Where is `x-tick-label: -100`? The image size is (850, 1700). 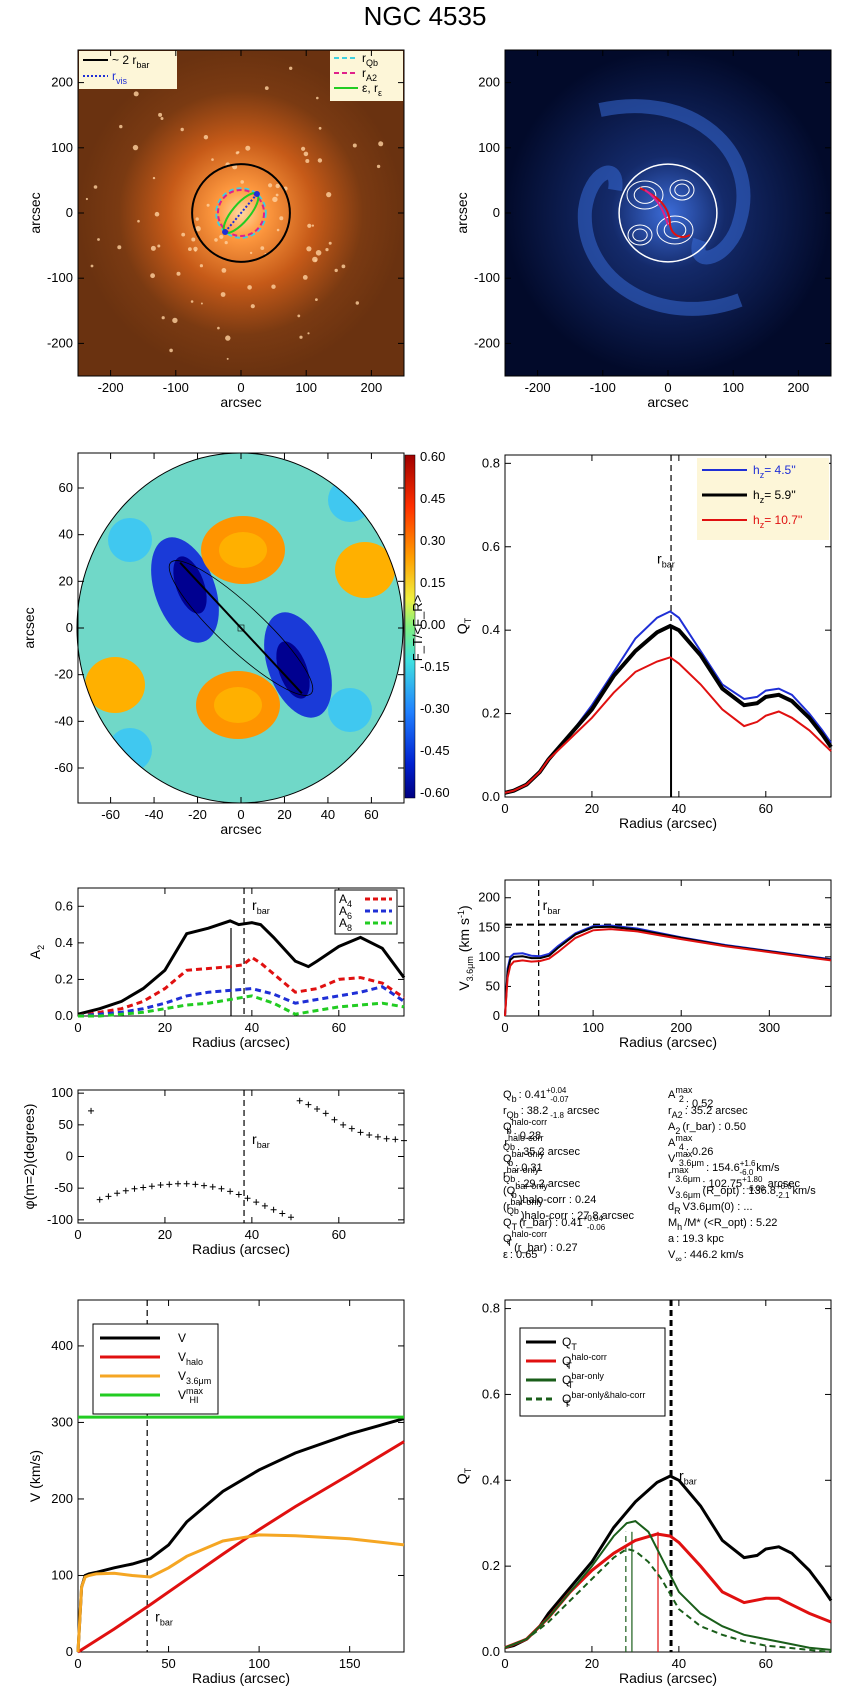
x-tick-label: -100 is located at coordinates (603, 387).